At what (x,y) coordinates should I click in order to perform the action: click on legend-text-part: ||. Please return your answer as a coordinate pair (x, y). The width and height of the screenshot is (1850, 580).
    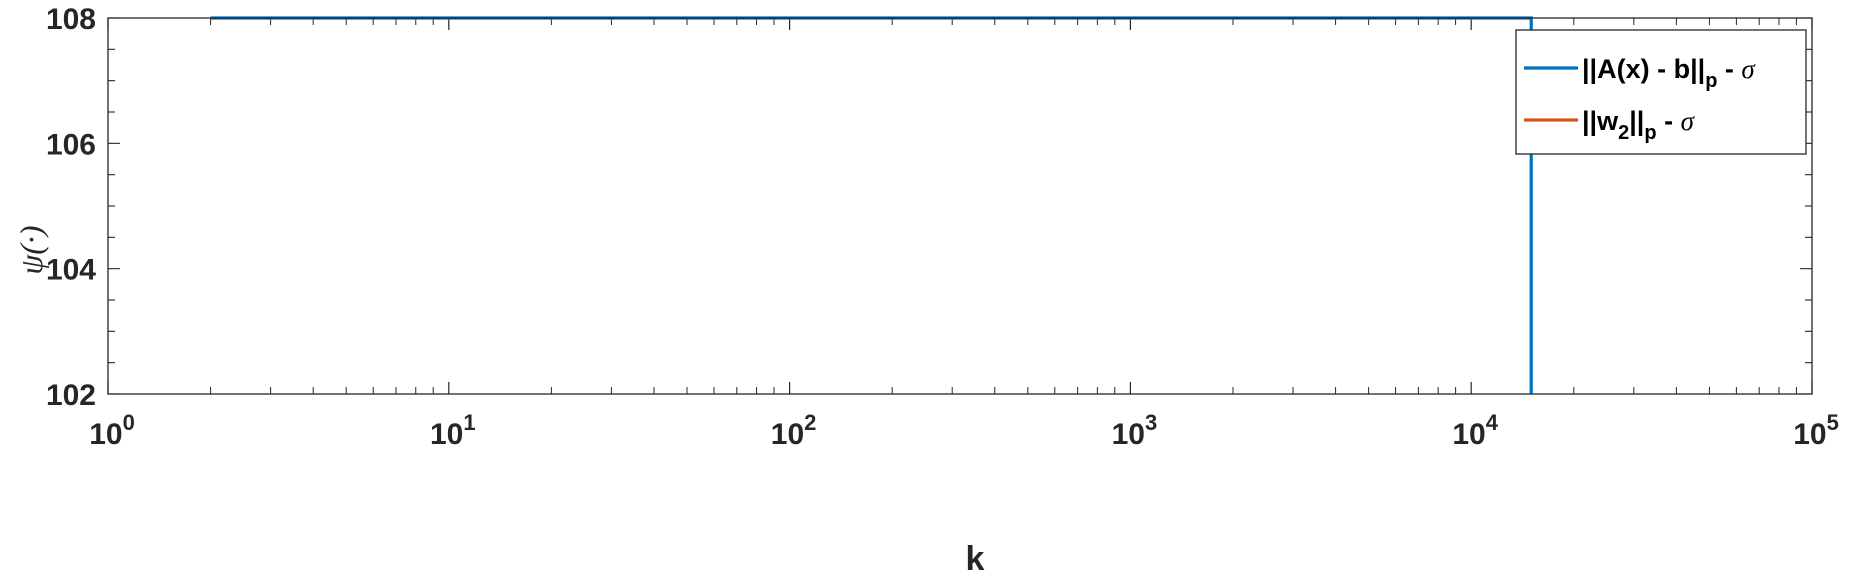
    Looking at the image, I should click on (1636, 121).